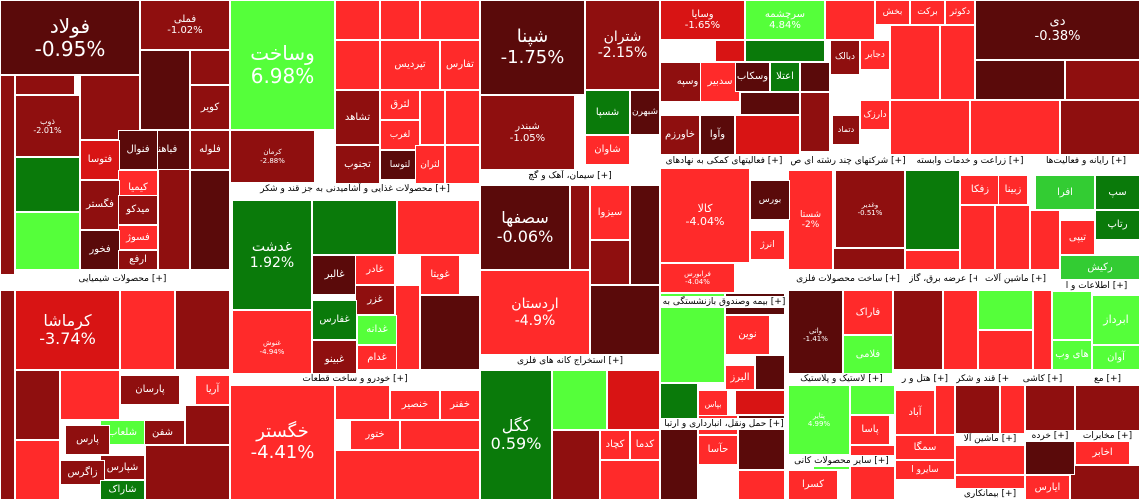  I want to click on stock-tile: فولاد -0.95%, so click(70, 37).